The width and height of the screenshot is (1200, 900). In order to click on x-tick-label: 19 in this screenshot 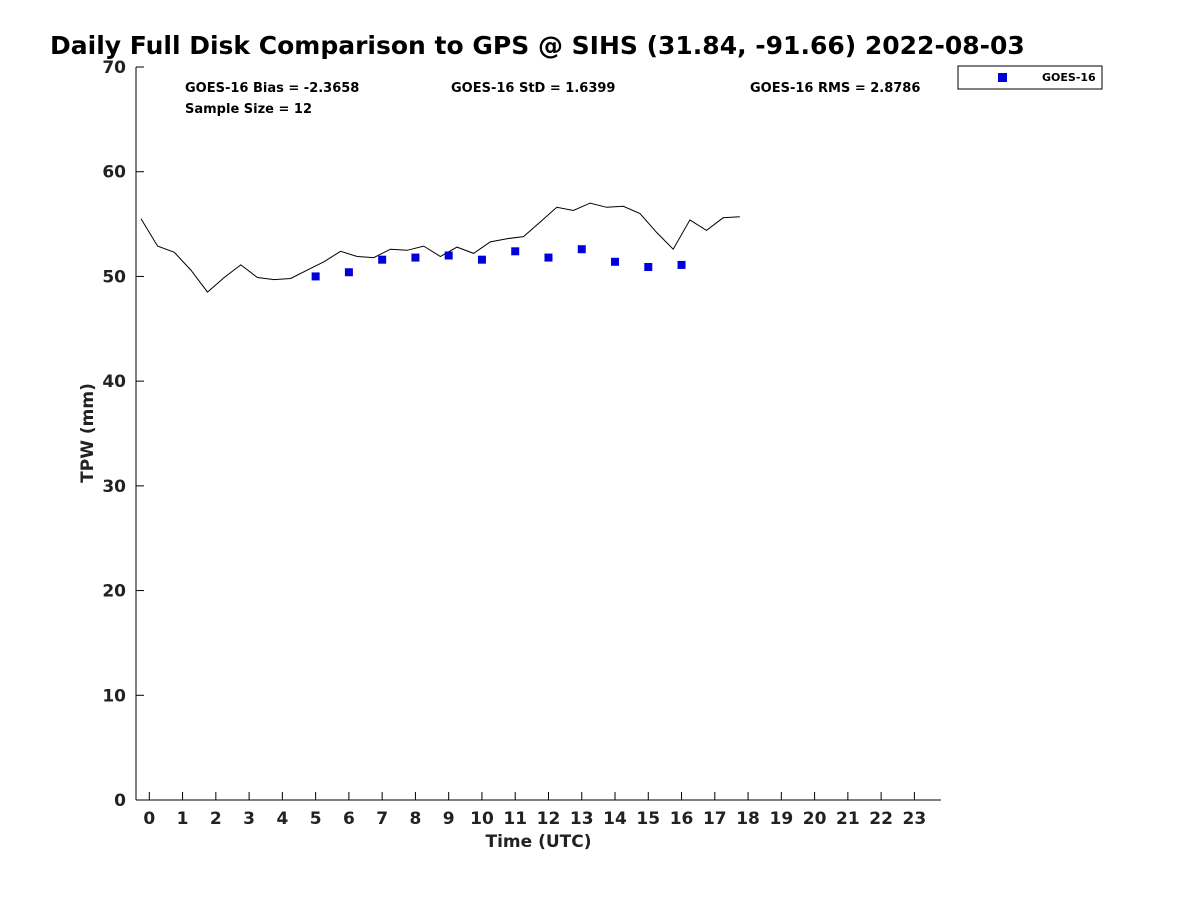, I will do `click(781, 819)`.